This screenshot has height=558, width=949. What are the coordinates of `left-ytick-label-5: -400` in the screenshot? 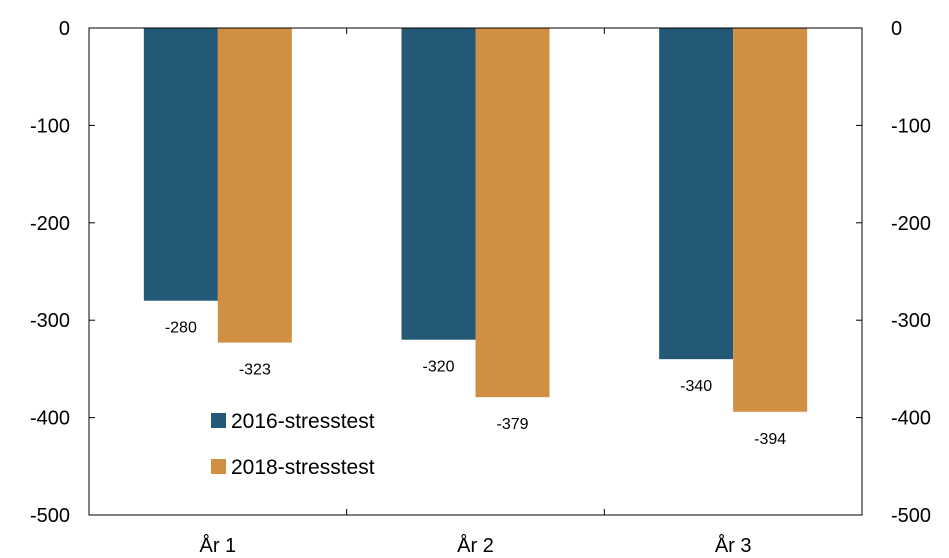 It's located at (50, 419).